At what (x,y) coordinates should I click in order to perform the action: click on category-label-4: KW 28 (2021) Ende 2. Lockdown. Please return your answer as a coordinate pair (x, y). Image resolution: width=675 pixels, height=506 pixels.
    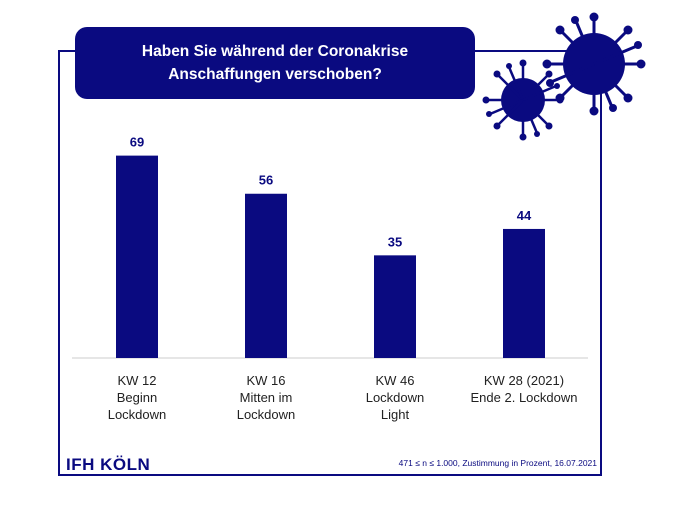
    Looking at the image, I should click on (524, 389).